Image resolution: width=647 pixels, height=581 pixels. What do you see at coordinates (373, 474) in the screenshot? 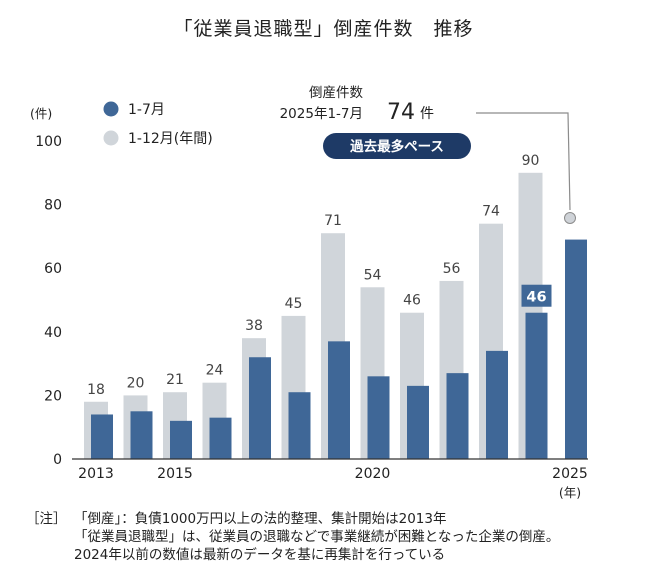
I see `x-tick-label: 2020` at bounding box center [373, 474].